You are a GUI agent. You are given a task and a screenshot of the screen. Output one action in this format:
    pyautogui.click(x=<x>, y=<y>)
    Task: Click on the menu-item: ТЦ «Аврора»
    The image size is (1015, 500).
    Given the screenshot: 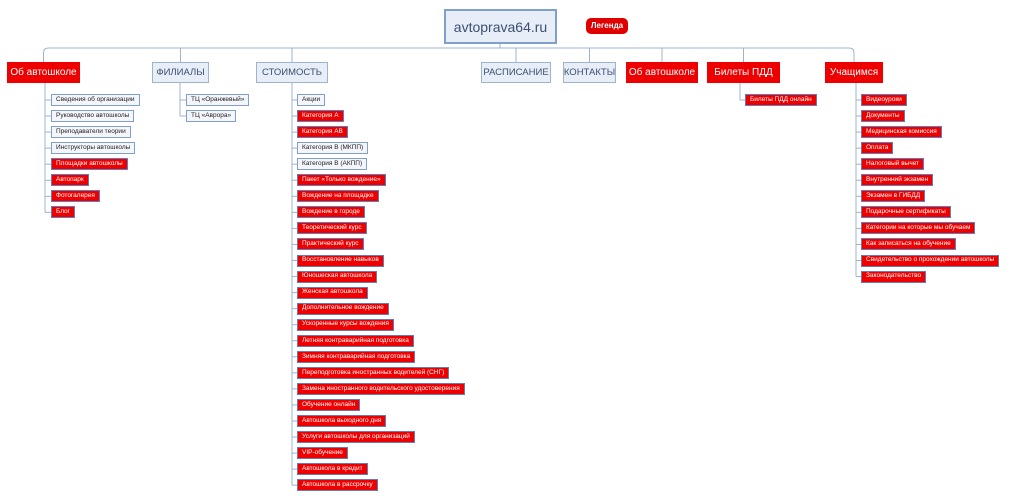 What is the action you would take?
    pyautogui.click(x=211, y=116)
    